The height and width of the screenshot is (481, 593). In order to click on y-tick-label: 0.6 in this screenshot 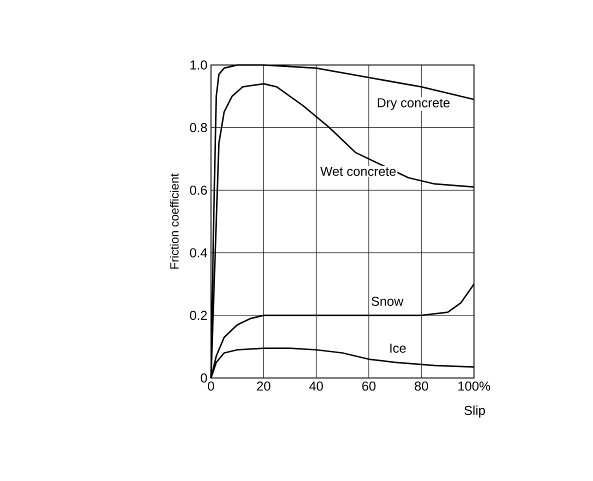, I will do `click(198, 190)`.